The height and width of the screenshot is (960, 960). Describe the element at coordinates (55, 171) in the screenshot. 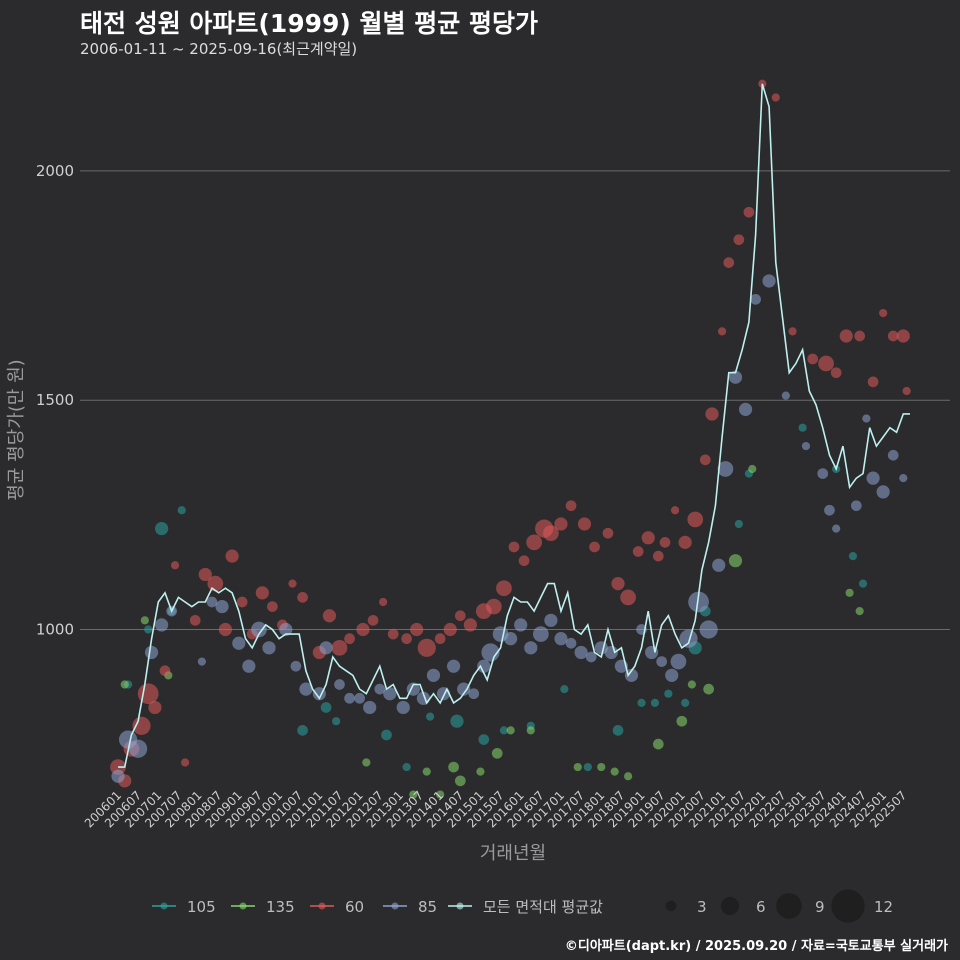

I see `y-tick-label: 2000` at that location.